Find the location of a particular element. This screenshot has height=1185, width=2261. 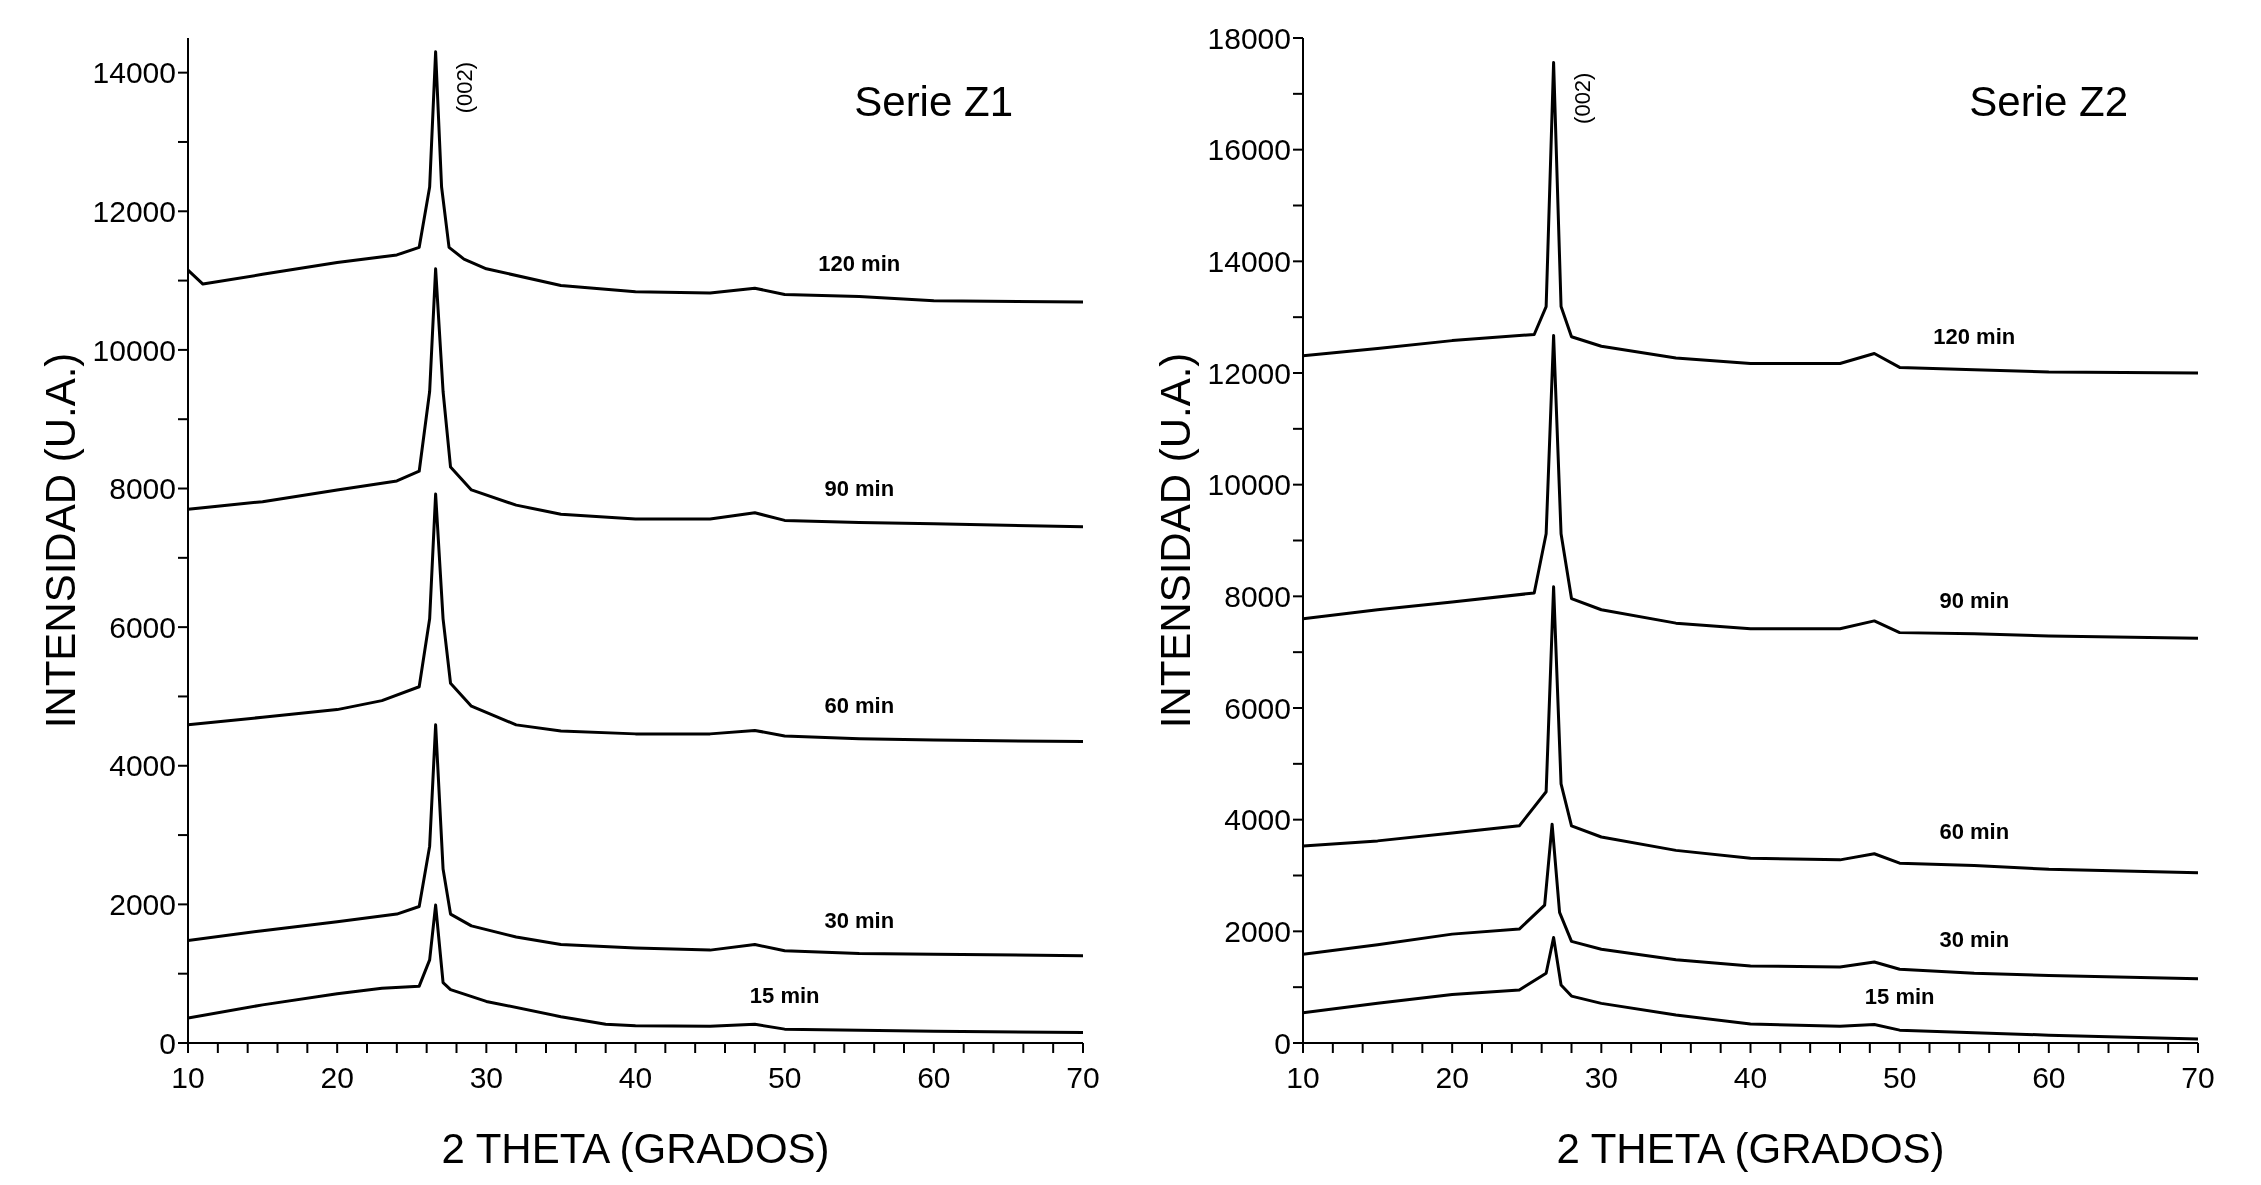

y-tick-label: 16000 is located at coordinates (1249, 150).